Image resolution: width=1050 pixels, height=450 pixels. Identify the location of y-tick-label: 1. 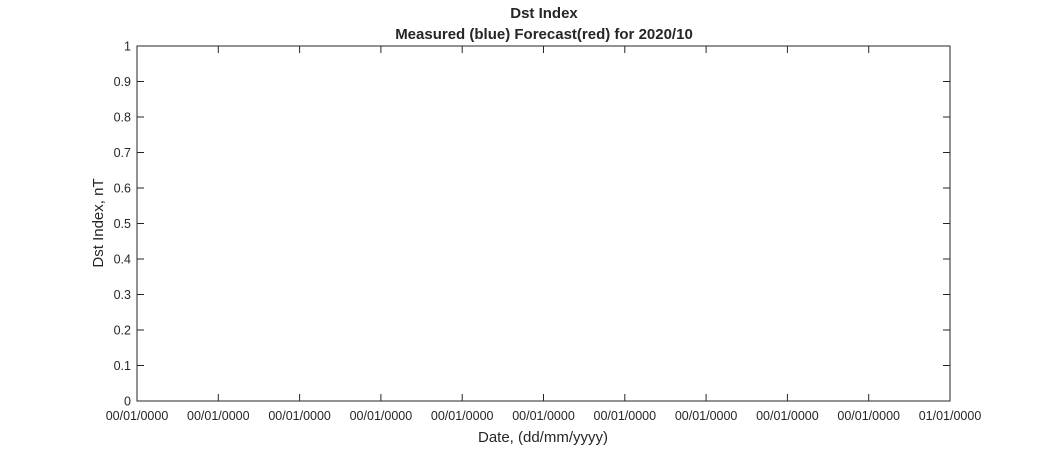
(127, 47).